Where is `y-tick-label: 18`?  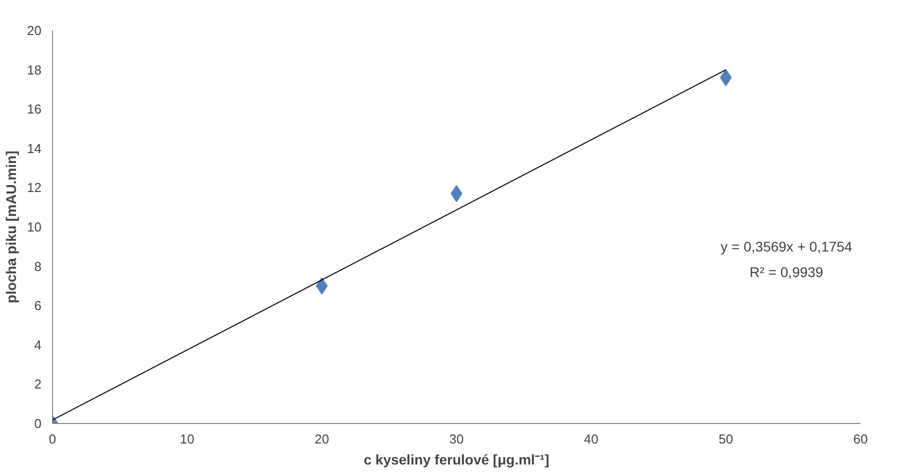 y-tick-label: 18 is located at coordinates (34, 70).